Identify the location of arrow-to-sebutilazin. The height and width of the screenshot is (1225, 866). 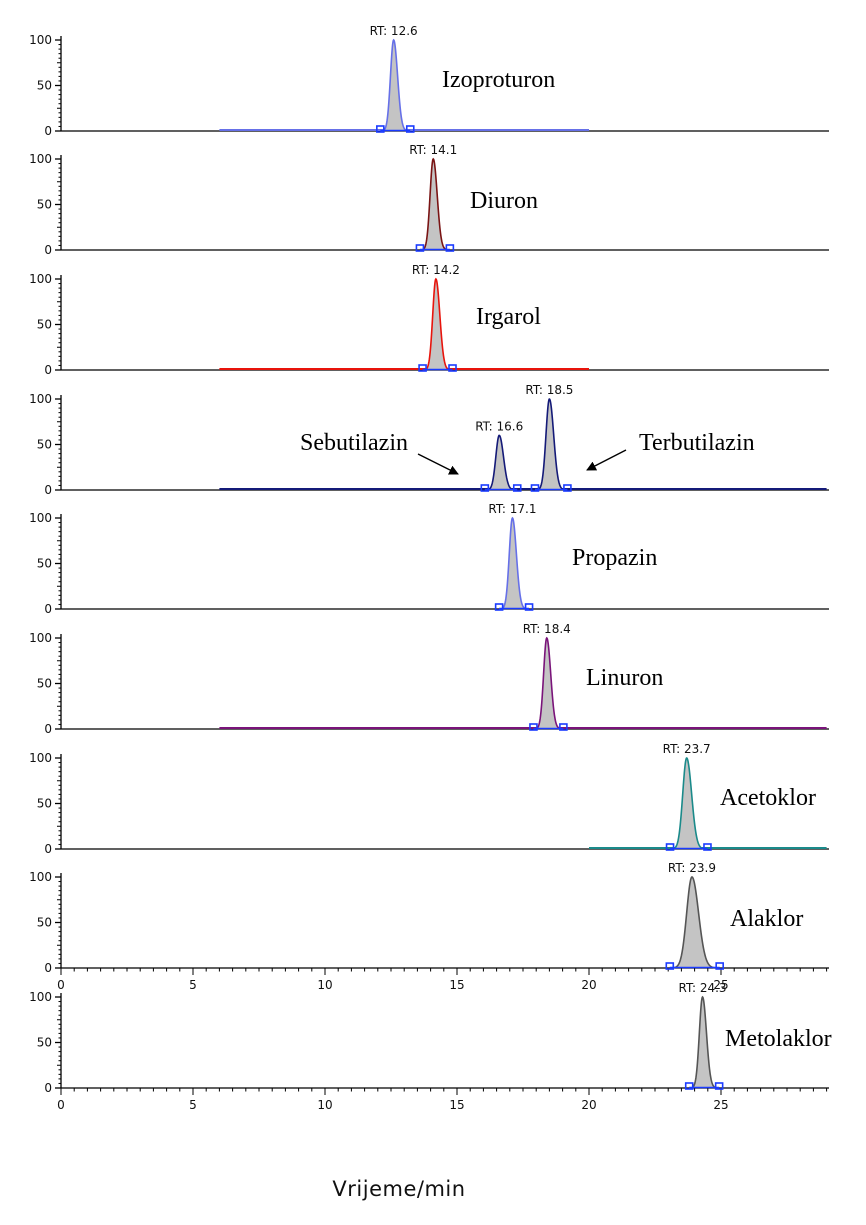
(438, 464).